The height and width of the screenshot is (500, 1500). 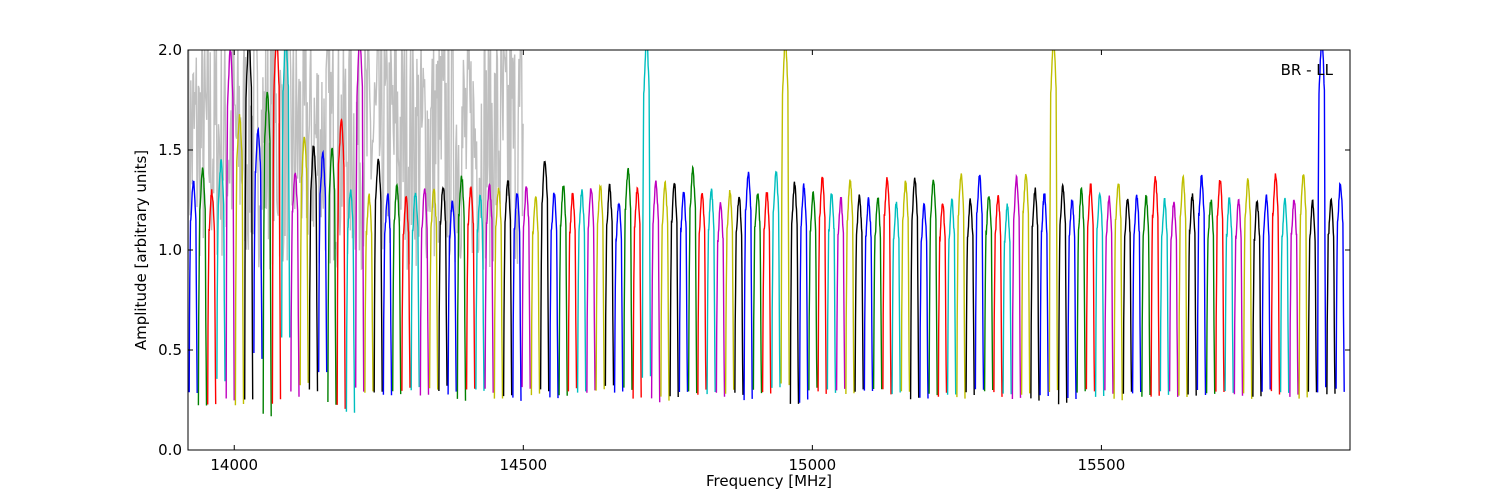 I want to click on y-tick-label: 1.5, so click(x=170, y=150).